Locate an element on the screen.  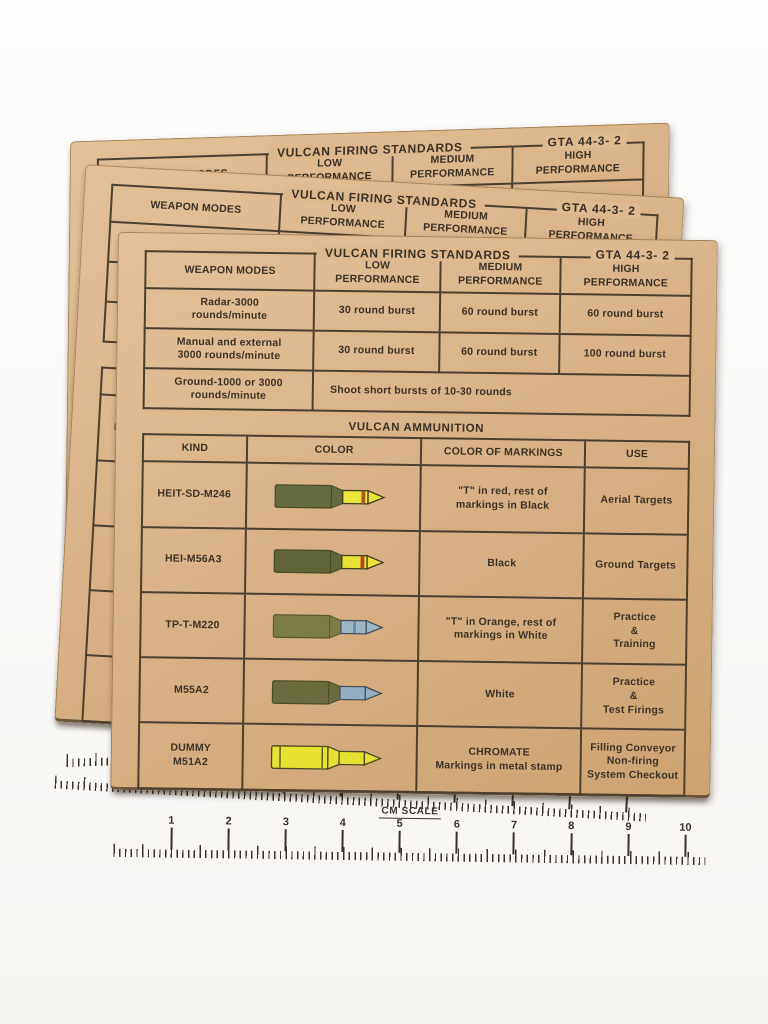
header-cell-color: COLOR is located at coordinates (334, 450).